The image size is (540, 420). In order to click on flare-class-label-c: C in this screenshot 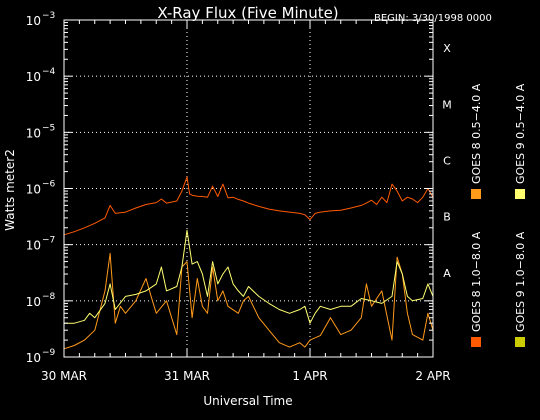, I will do `click(447, 160)`.